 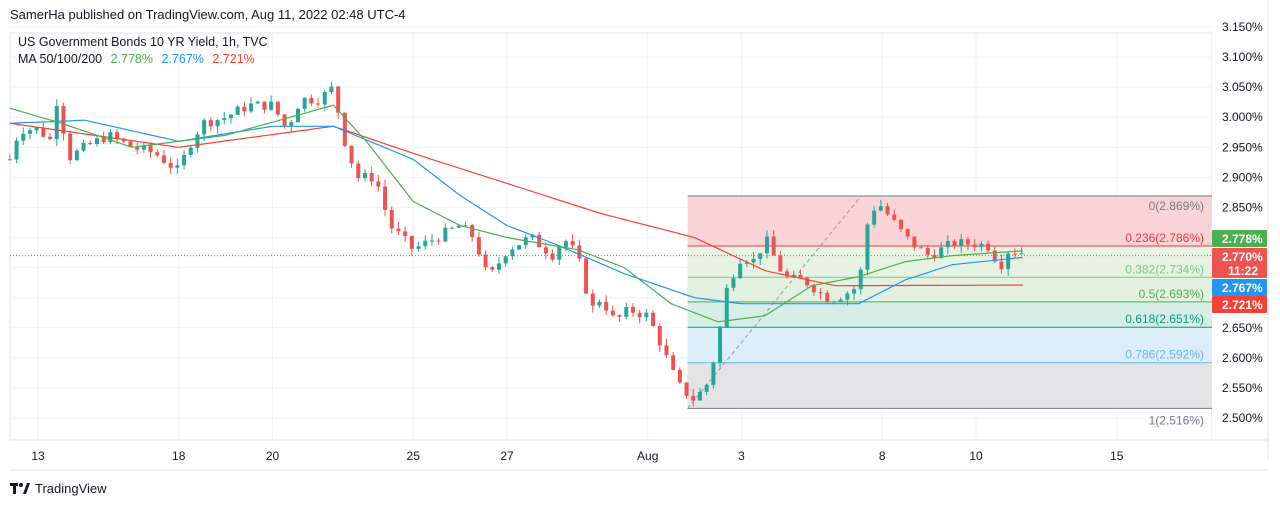 What do you see at coordinates (1242, 57) in the screenshot?
I see `price-axis-label: 3.100%` at bounding box center [1242, 57].